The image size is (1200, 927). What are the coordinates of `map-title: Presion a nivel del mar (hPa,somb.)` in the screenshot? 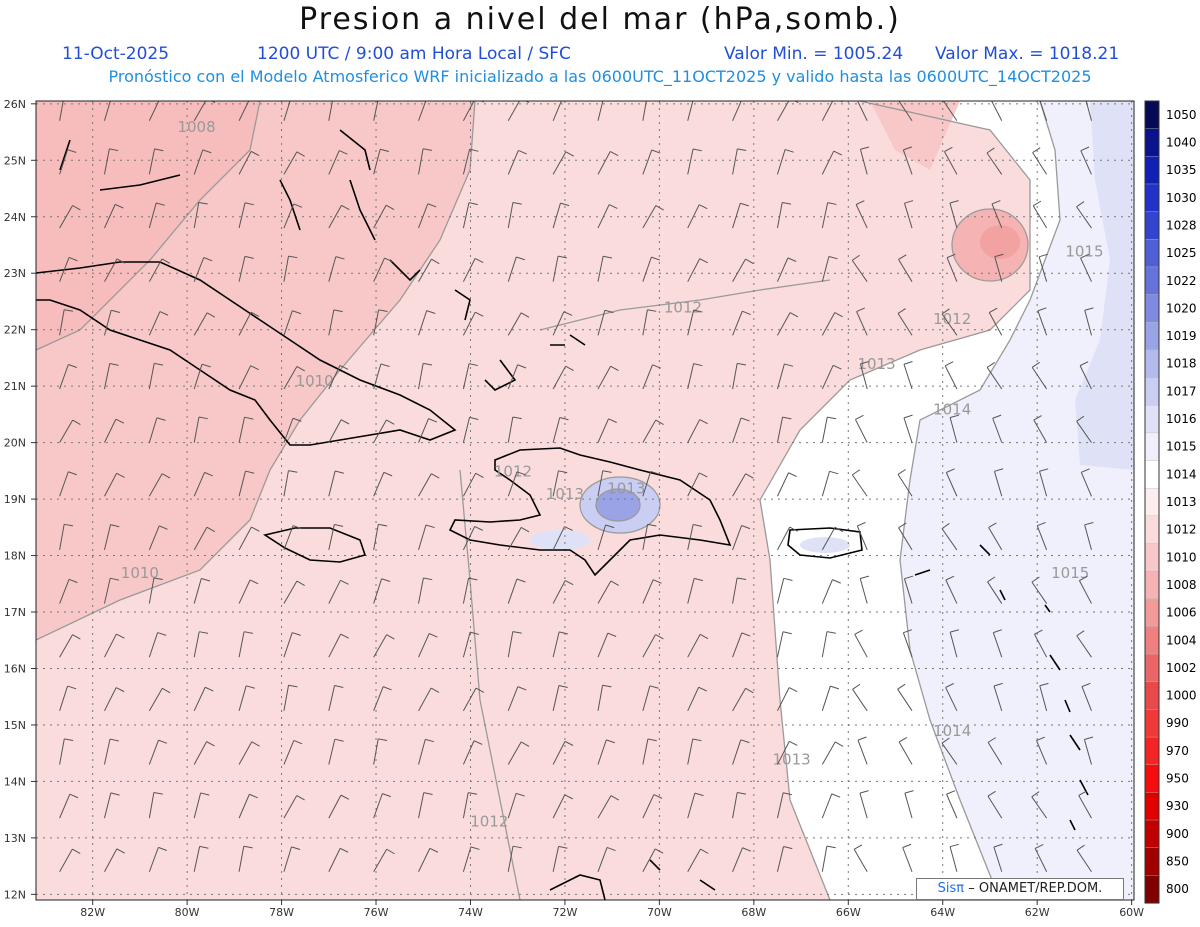 It's located at (600, 19).